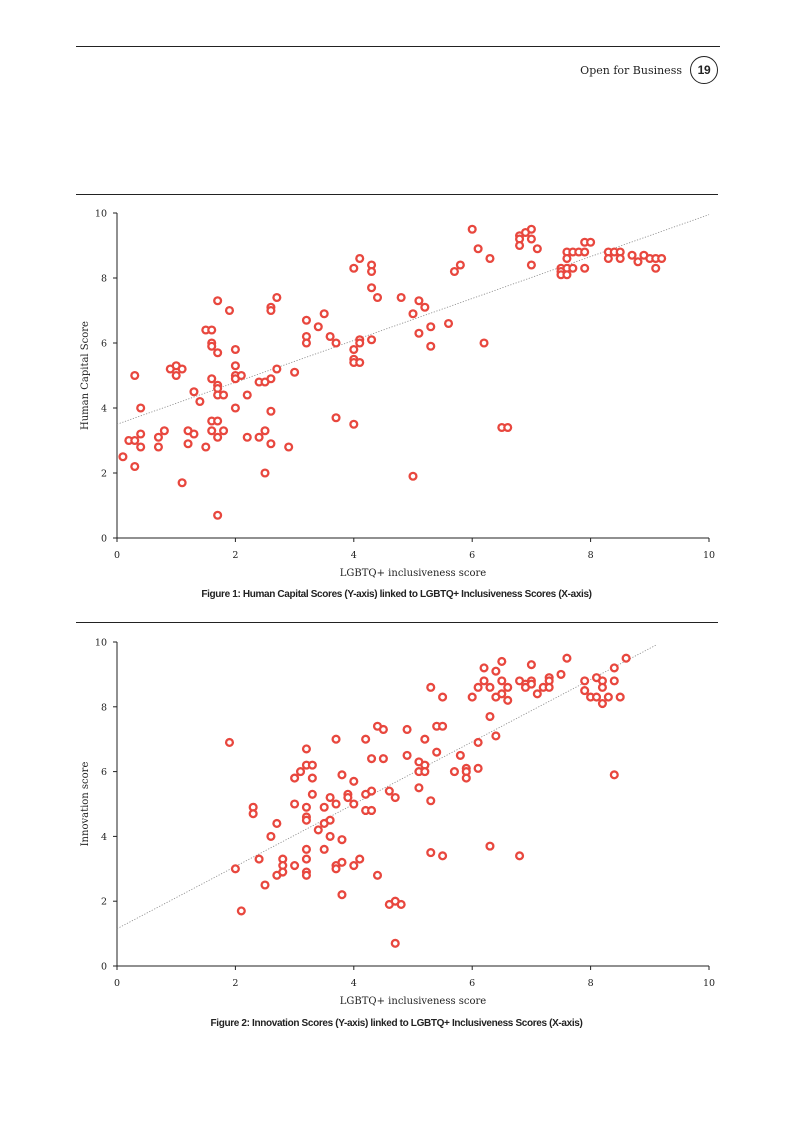  Describe the element at coordinates (104, 967) in the screenshot. I see `y-tick-label: 0` at that location.